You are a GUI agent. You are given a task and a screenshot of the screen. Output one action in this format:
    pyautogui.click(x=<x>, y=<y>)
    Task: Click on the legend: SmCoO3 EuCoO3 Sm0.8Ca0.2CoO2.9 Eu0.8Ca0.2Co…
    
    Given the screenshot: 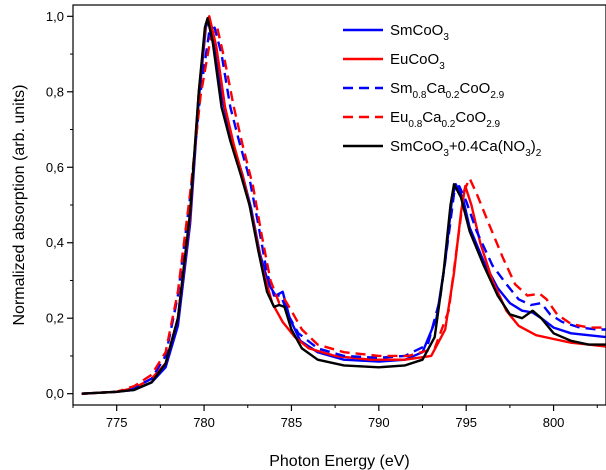 What is the action you would take?
    pyautogui.click(x=442, y=90)
    